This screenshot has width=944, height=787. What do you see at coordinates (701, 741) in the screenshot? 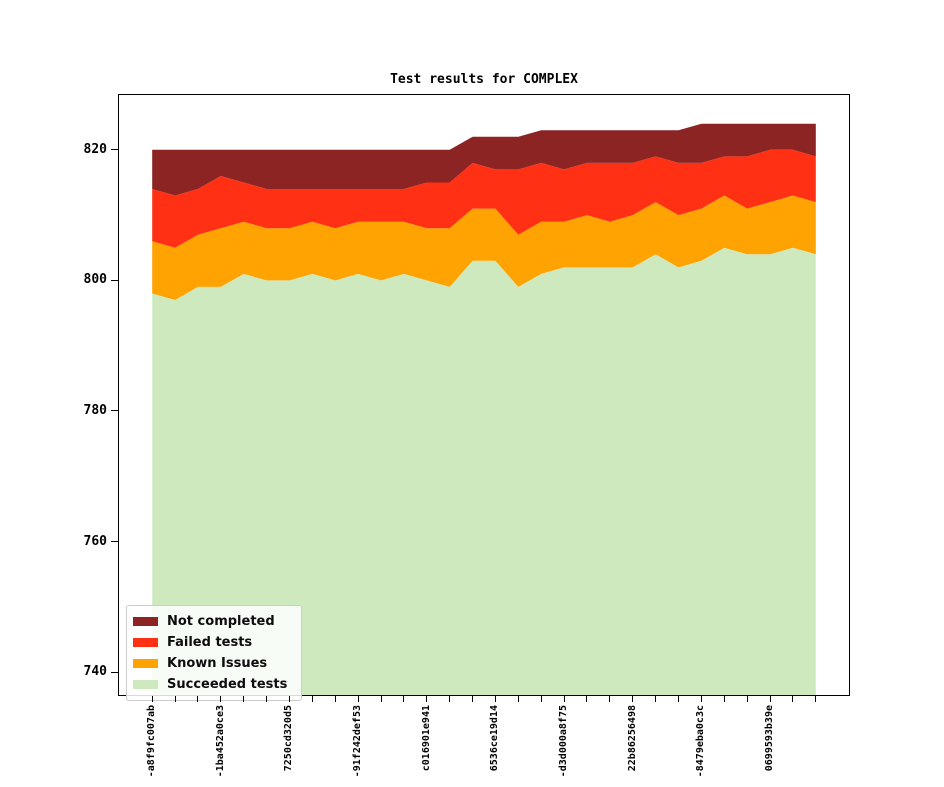
I see `x-tick-label: -8479eba0c3c` at bounding box center [701, 741].